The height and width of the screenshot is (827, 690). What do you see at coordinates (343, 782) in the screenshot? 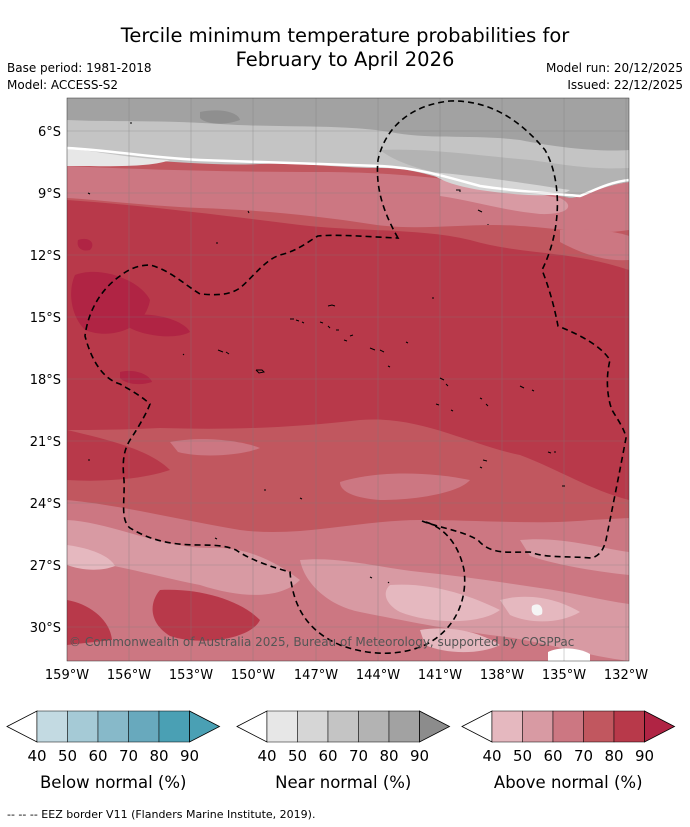
I see `legend-title: Near normal (%)` at bounding box center [343, 782].